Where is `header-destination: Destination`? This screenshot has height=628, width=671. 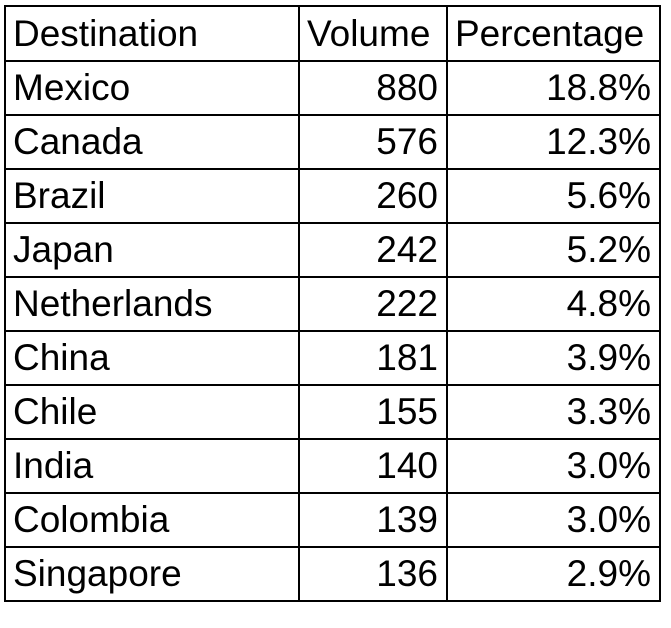
header-destination: Destination is located at coordinates (152, 33).